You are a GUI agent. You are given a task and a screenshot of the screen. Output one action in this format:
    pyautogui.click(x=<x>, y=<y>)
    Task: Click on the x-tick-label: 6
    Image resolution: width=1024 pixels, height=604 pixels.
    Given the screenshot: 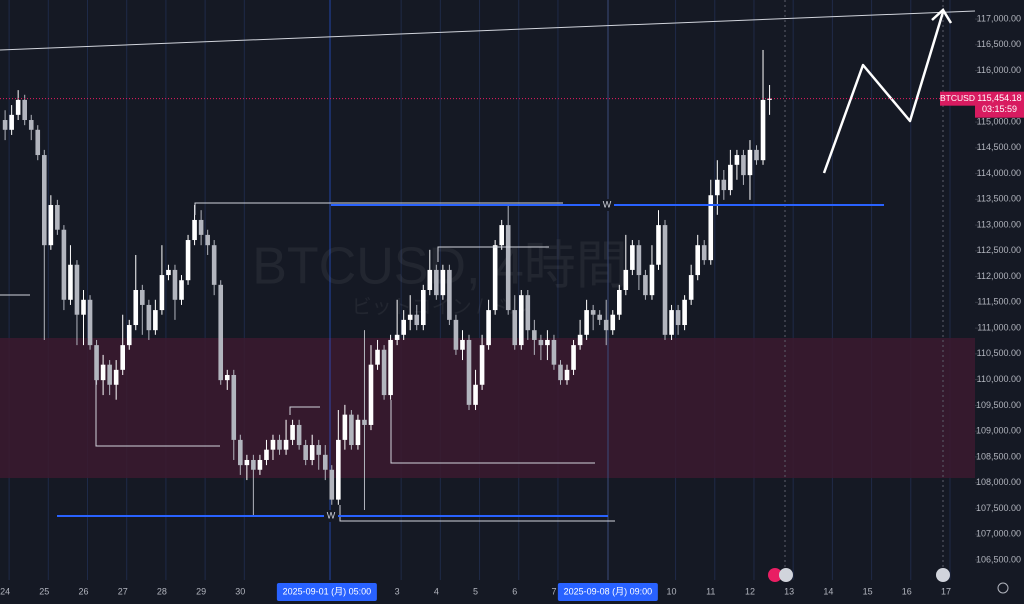 What is the action you would take?
    pyautogui.click(x=514, y=591)
    